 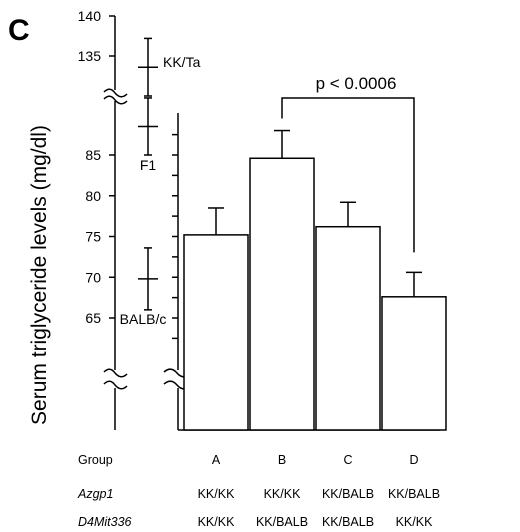 What do you see at coordinates (115, 385) in the screenshot?
I see `axis-break-lower-b` at bounding box center [115, 385].